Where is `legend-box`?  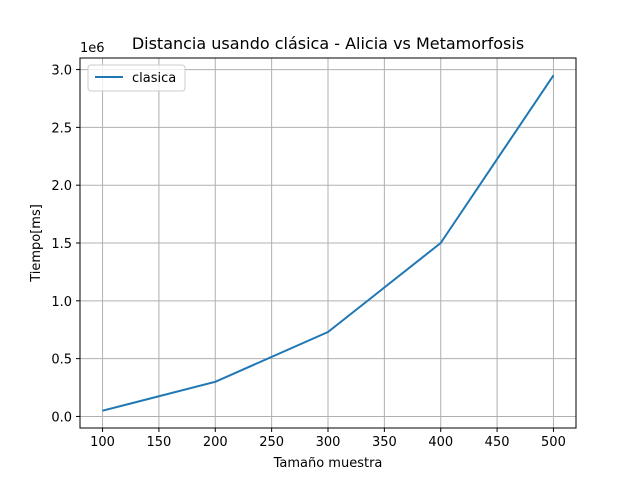
legend-box is located at coordinates (136, 78).